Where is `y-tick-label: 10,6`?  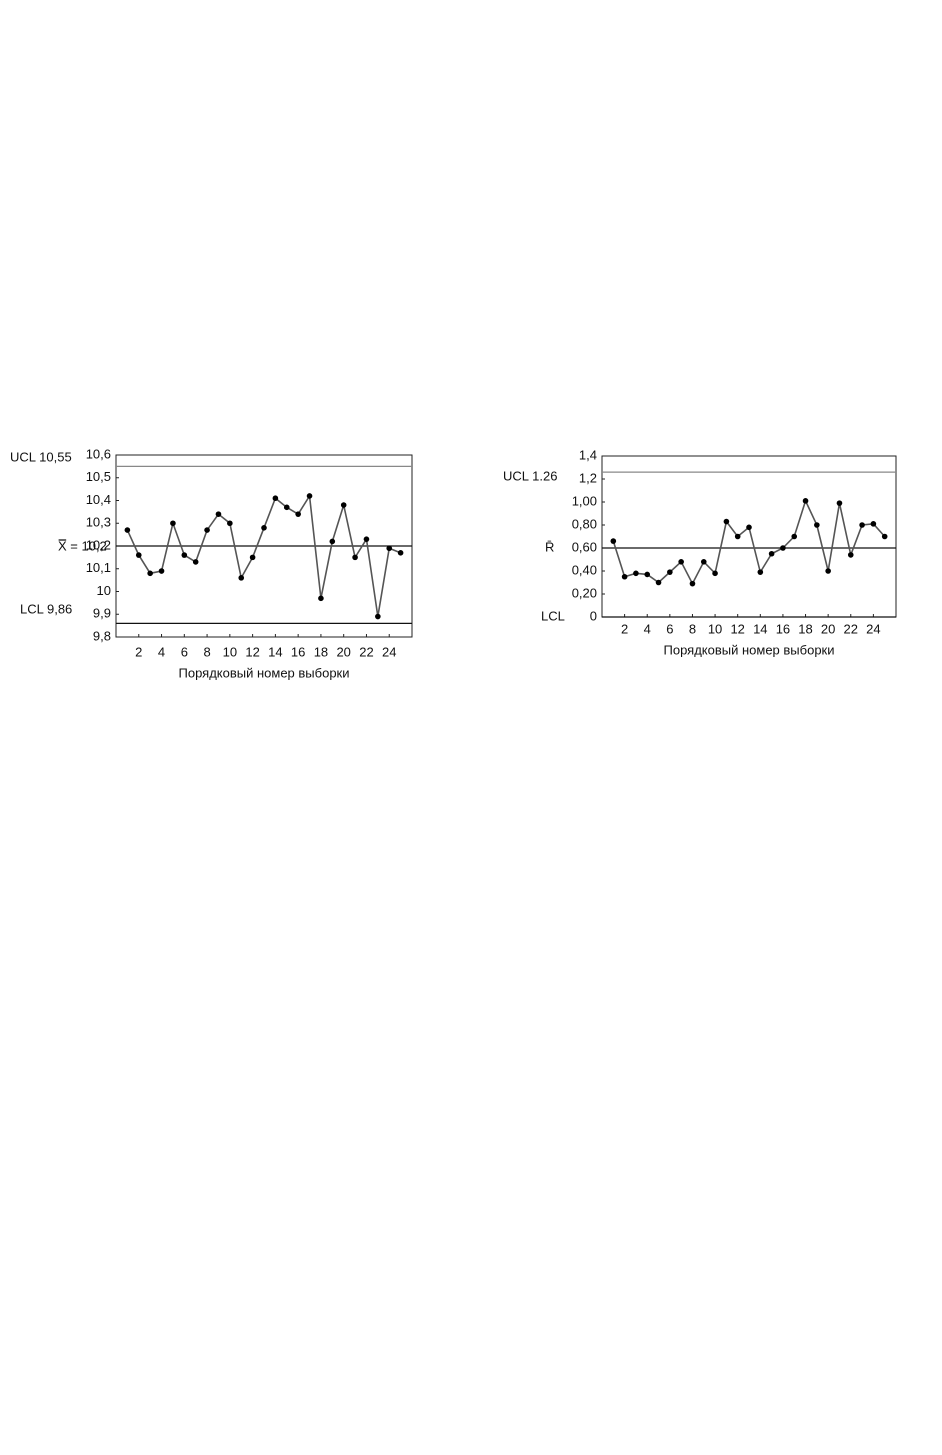
y-tick-label: 10,6 is located at coordinates (98, 453).